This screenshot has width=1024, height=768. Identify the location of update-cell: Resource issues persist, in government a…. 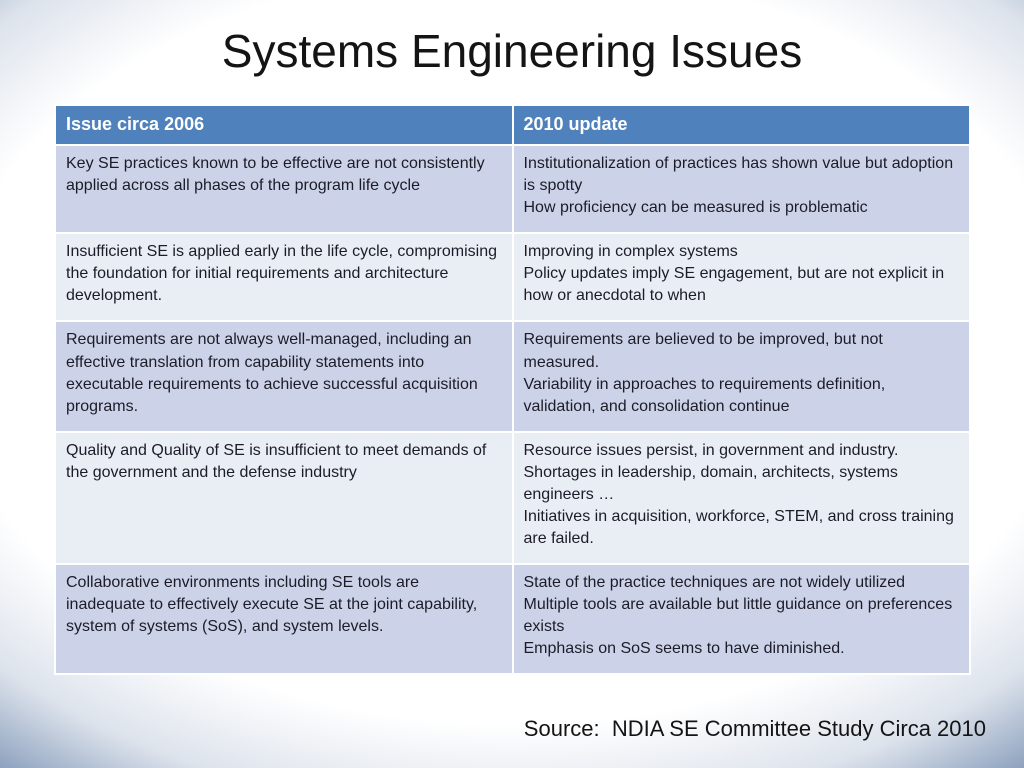
(741, 498).